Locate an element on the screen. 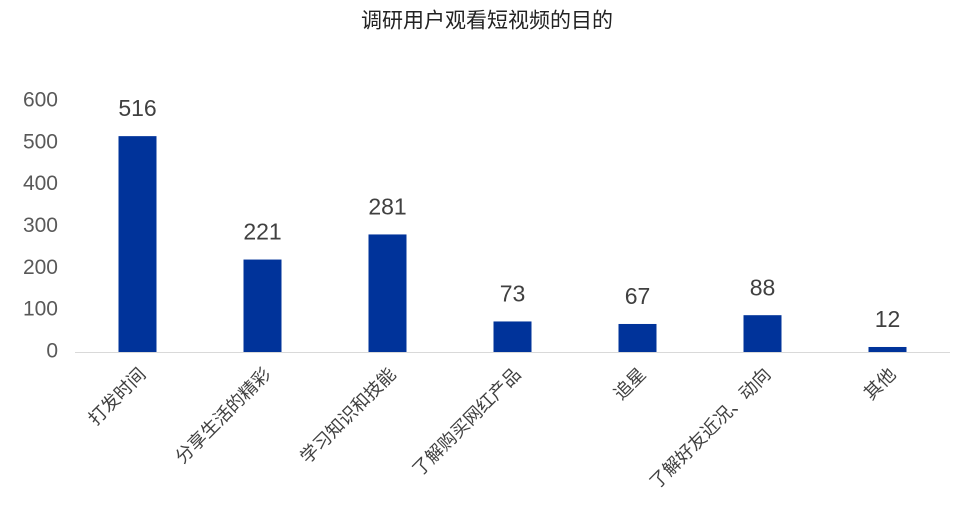 This screenshot has height=521, width=974. x-tick-label: 追星 is located at coordinates (630, 384).